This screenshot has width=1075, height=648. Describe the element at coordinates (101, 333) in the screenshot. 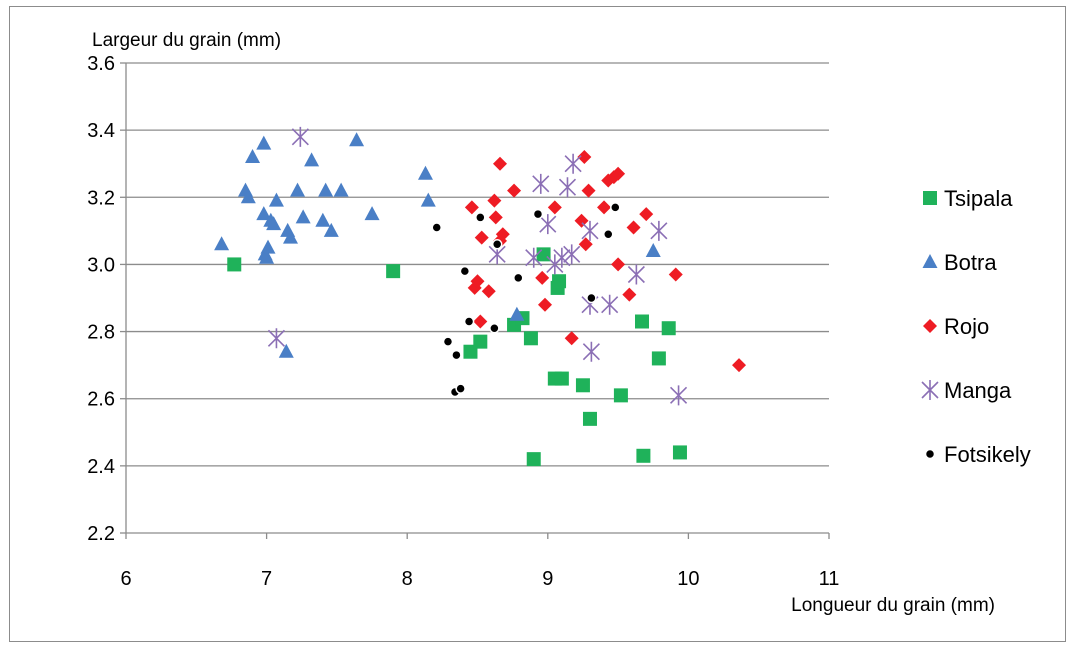

I see `y-tick-label: 2.8` at that location.